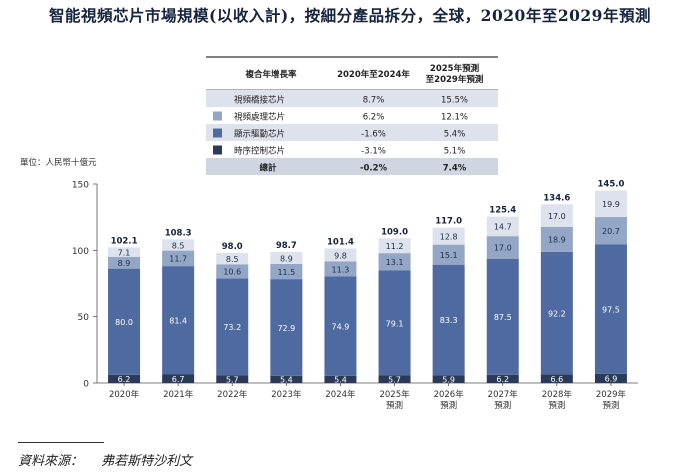  What do you see at coordinates (502, 211) in the screenshot?
I see `bar-total-label: 125.4` at bounding box center [502, 211].